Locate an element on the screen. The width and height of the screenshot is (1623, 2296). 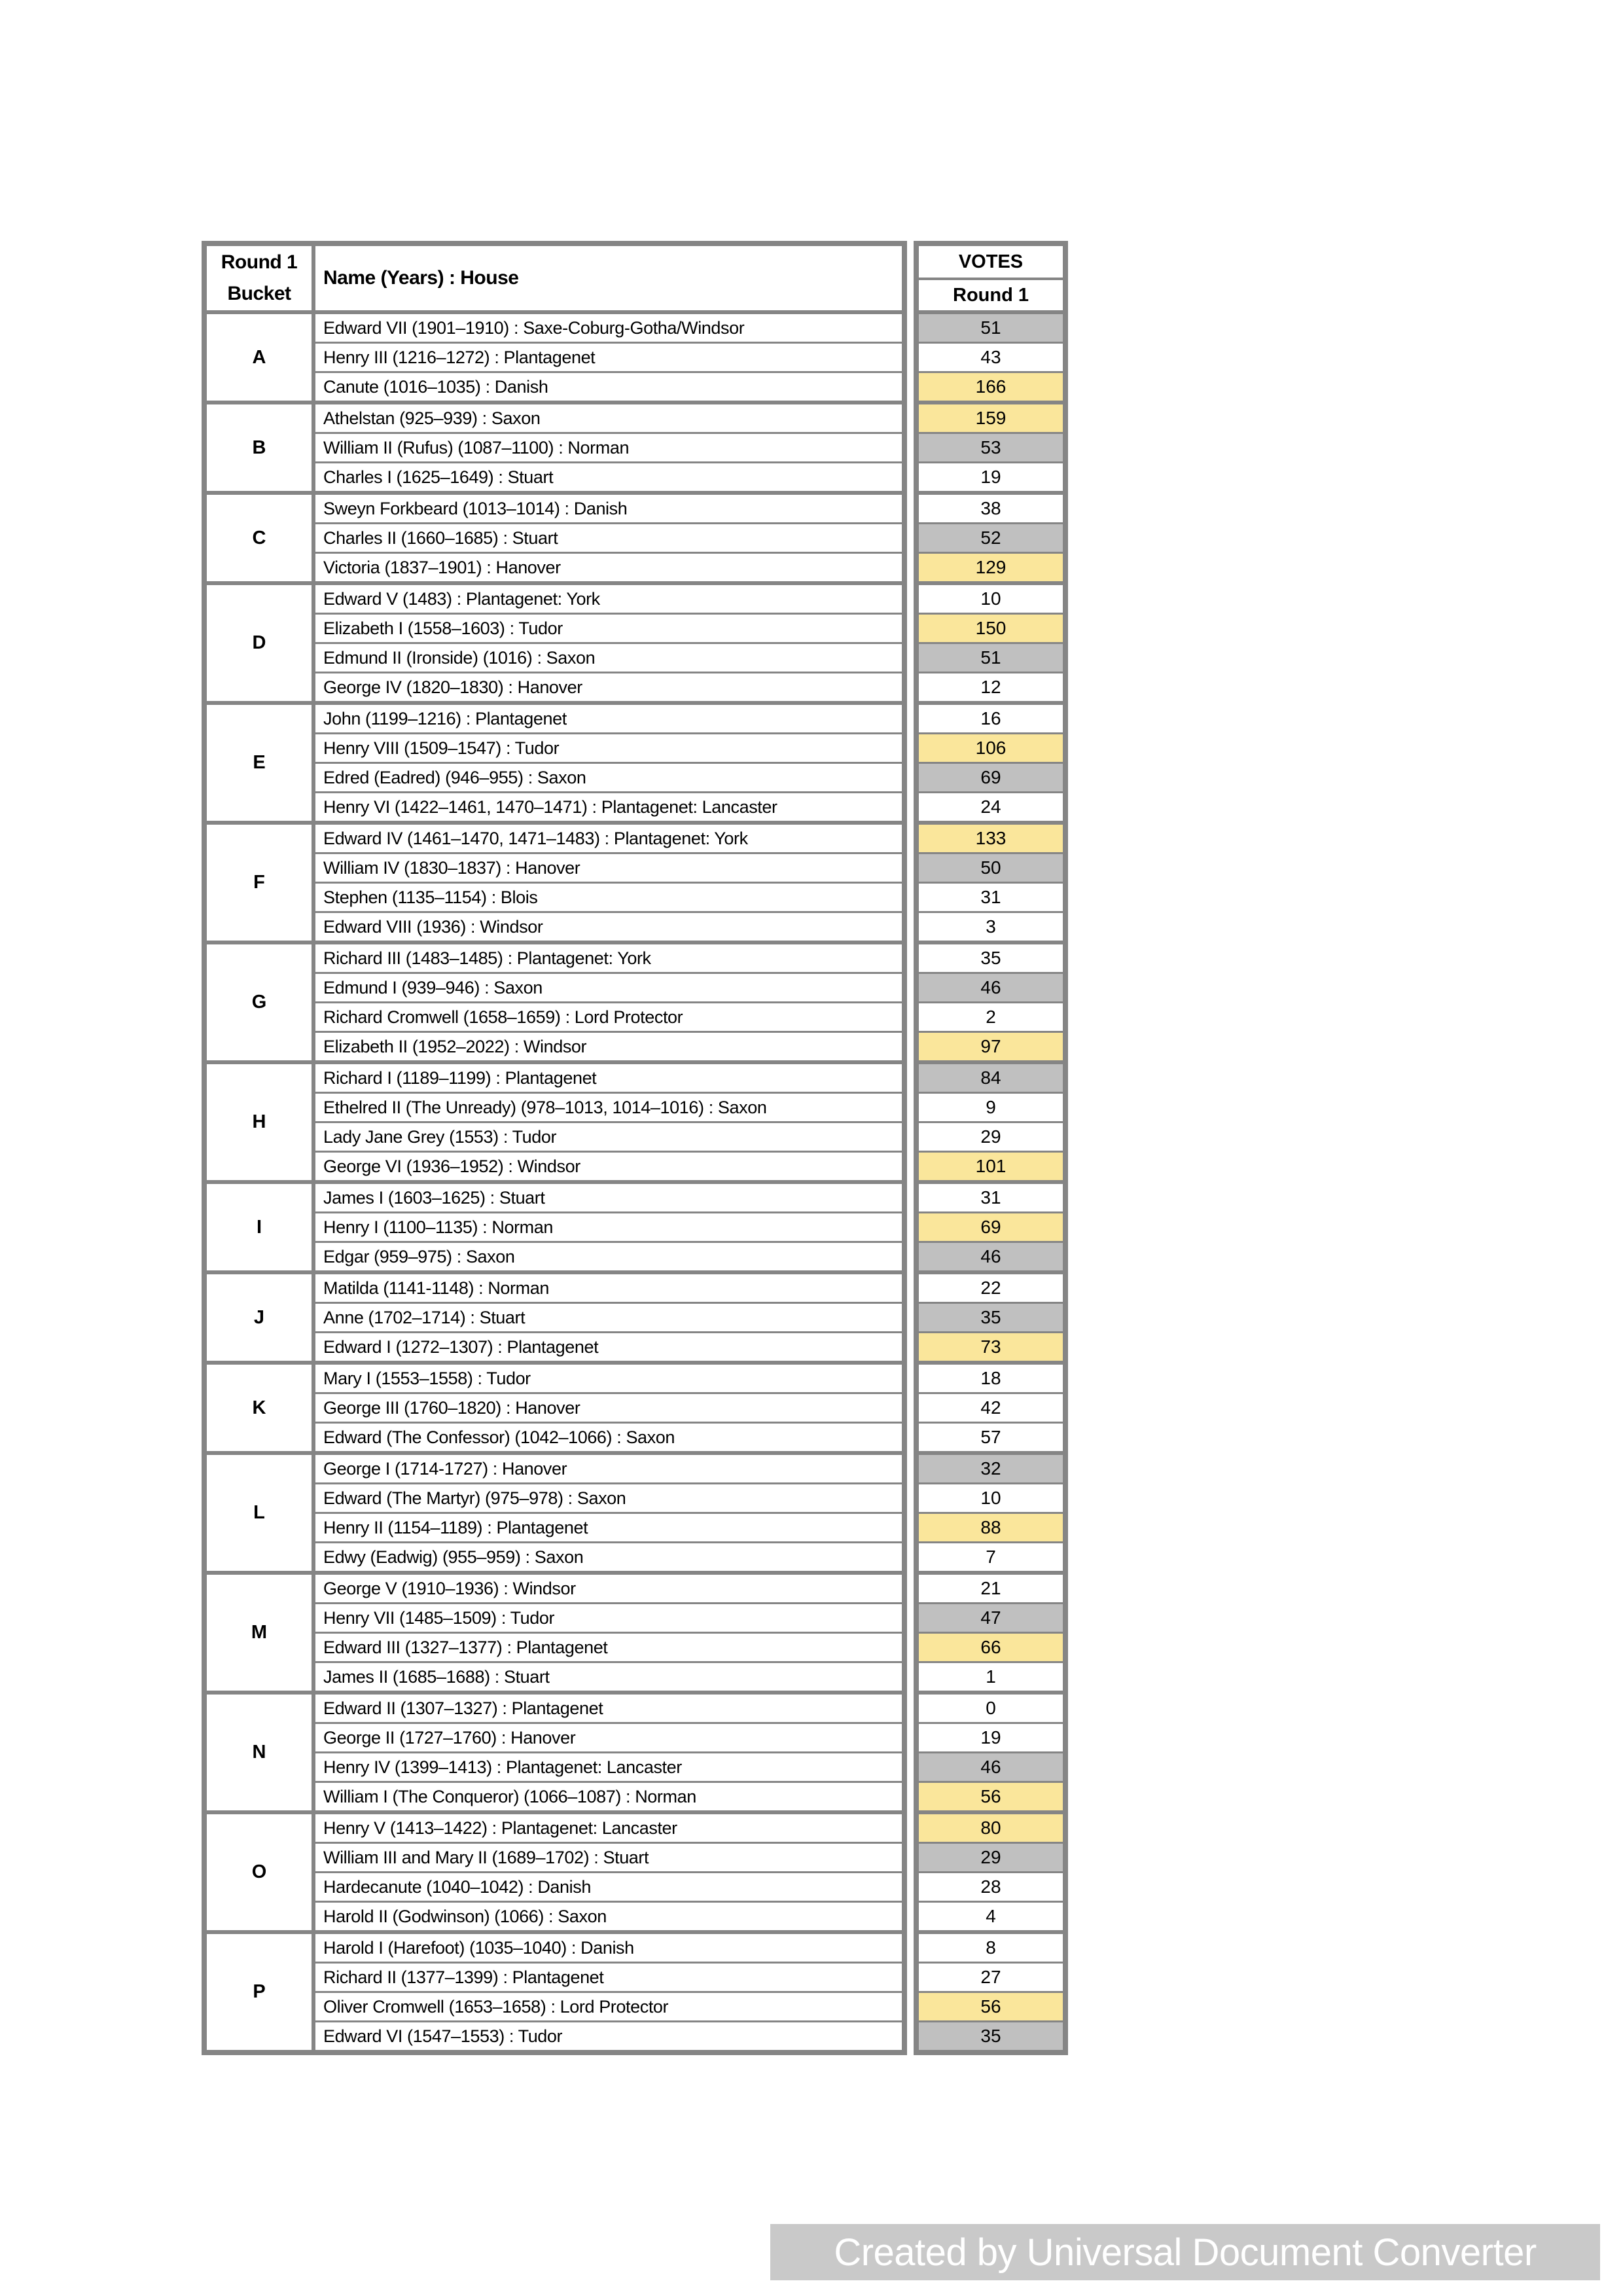
monarch-name-cell: George IV (1820–1830) : Hanover is located at coordinates (608, 687).